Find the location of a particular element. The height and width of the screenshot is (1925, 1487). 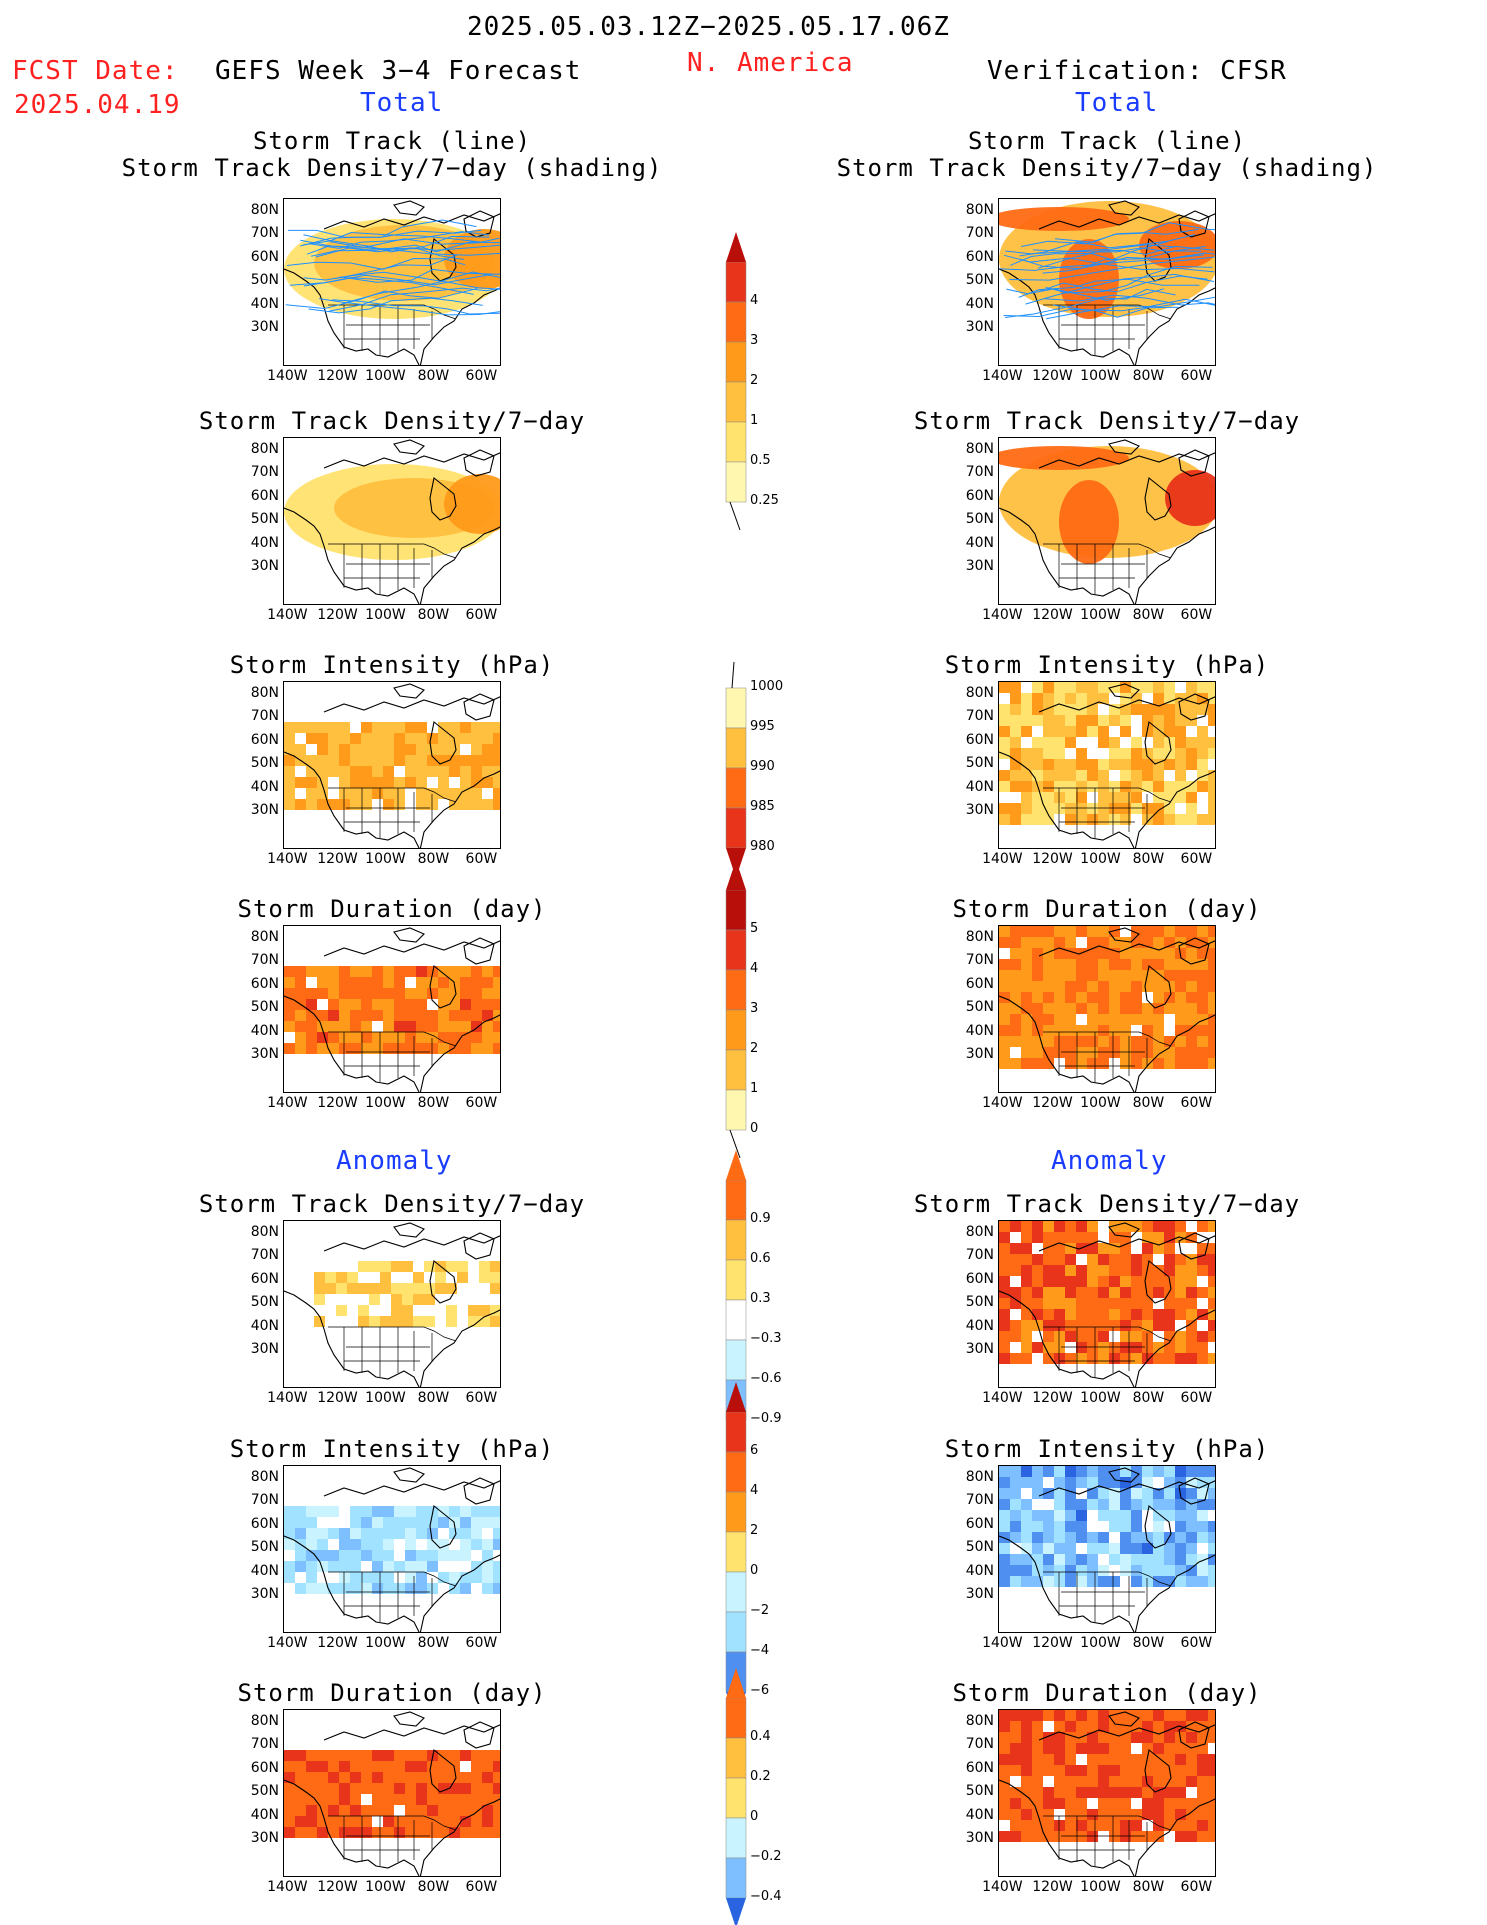

colorbar-segment is located at coordinates (736, 1512).